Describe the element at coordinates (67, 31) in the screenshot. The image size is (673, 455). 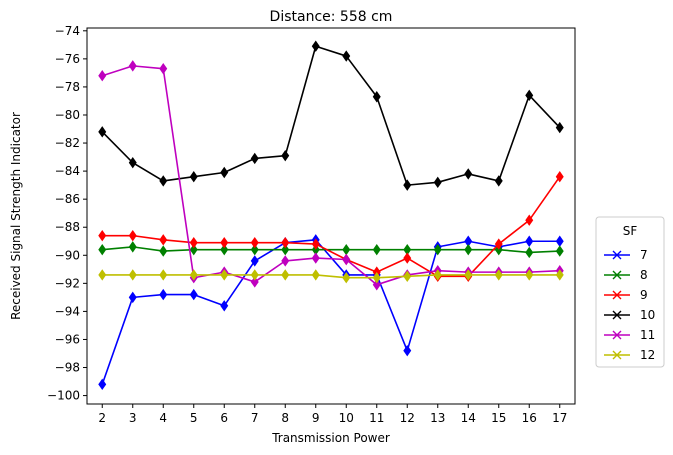
I see `y-tick-label: −74` at that location.